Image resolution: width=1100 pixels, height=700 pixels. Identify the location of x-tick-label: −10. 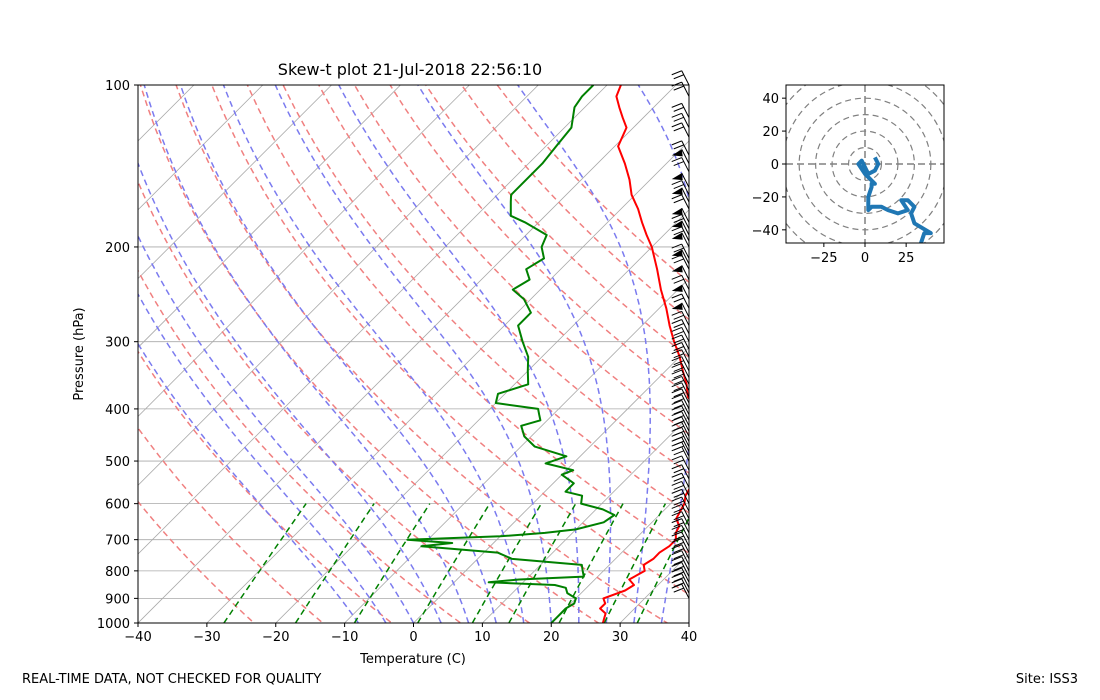
(344, 637).